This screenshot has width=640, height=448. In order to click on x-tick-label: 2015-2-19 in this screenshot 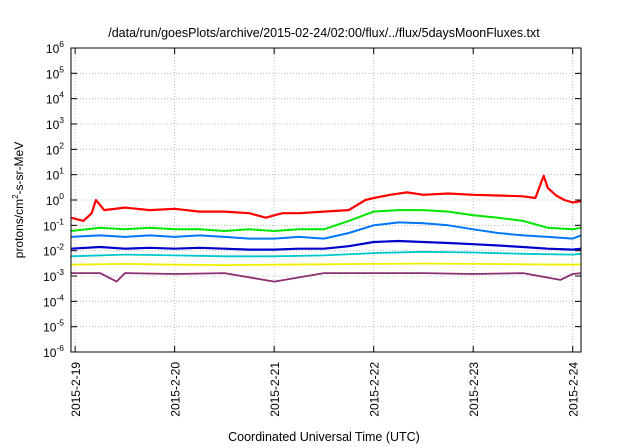, I will do `click(76, 389)`.